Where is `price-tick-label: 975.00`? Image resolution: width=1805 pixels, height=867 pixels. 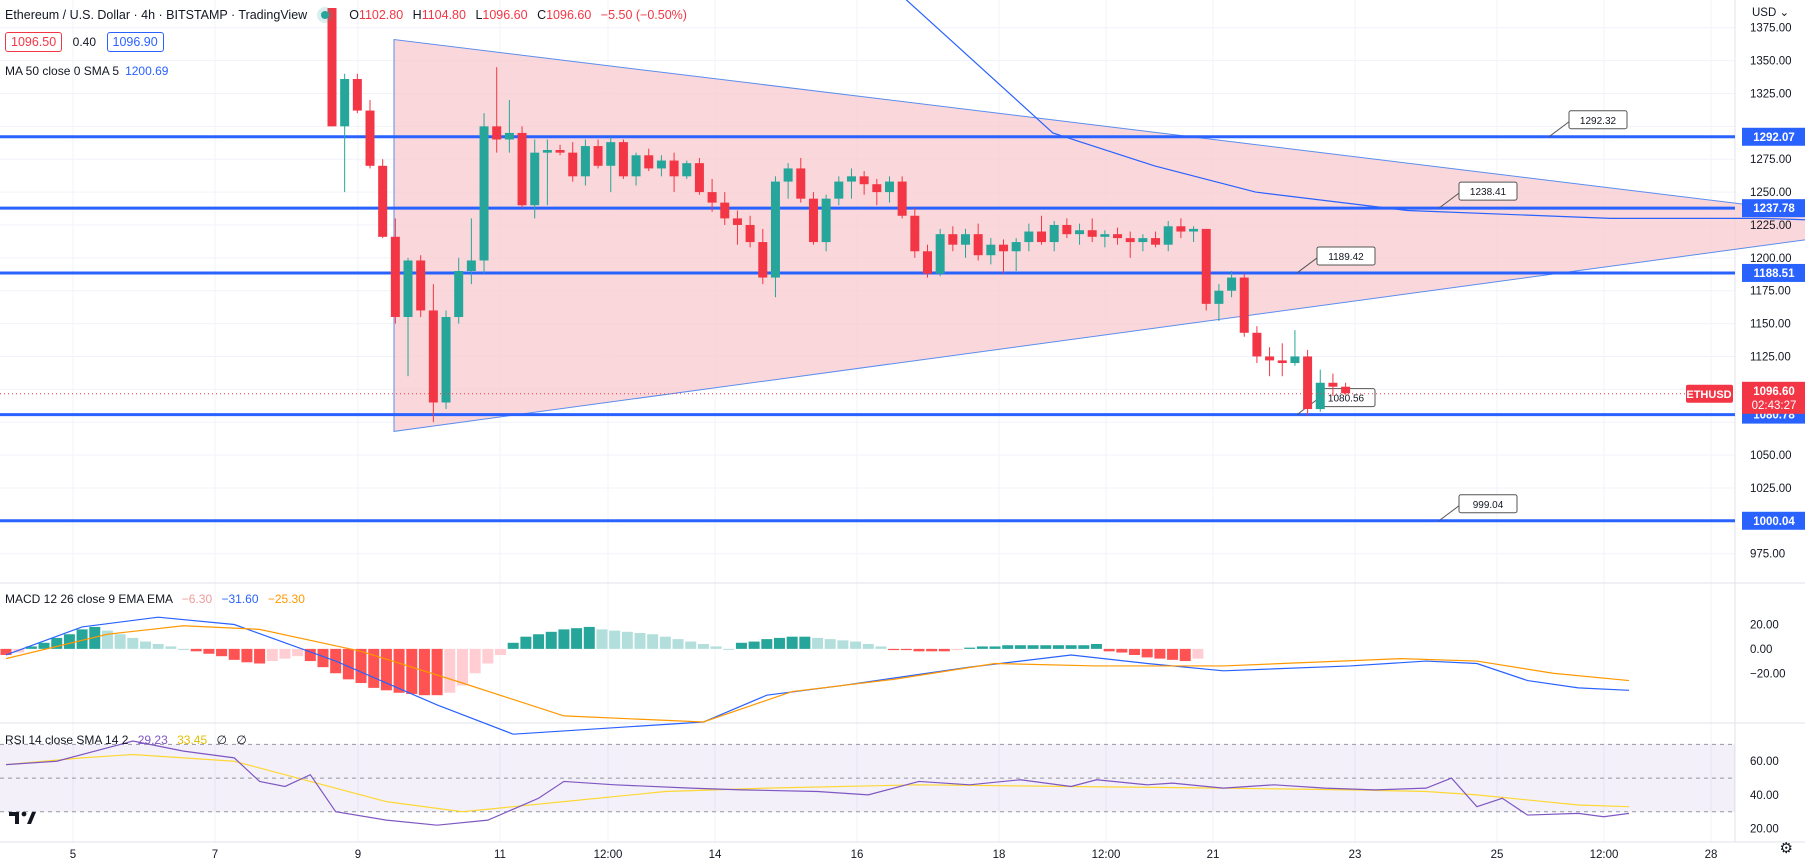 price-tick-label: 975.00 is located at coordinates (1767, 555).